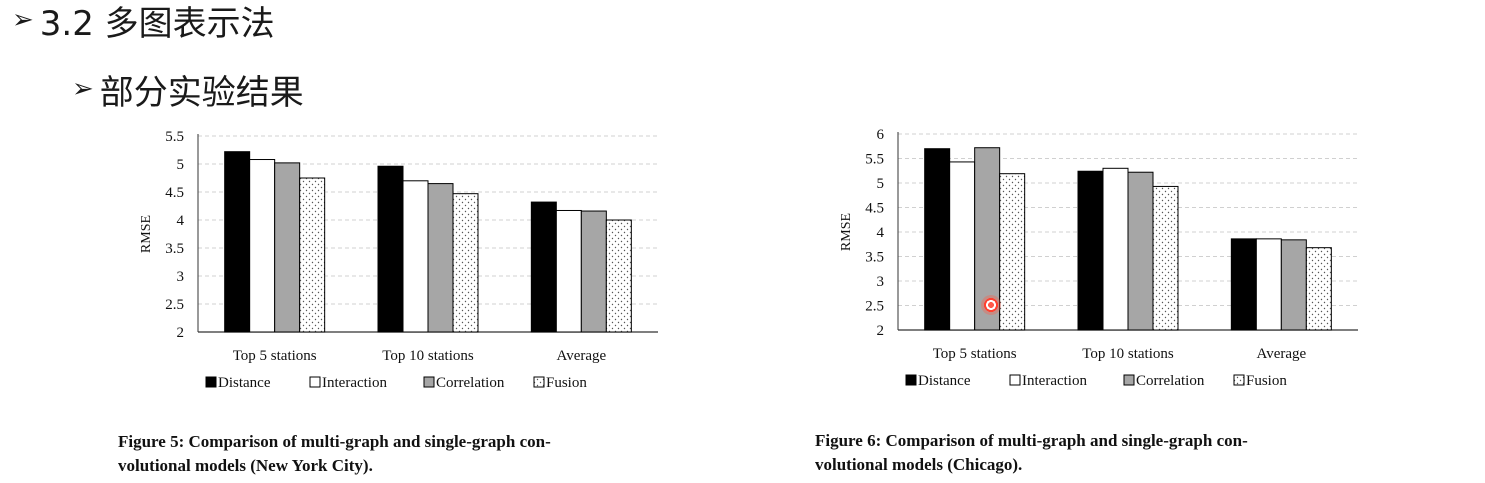  What do you see at coordinates (157, 23) in the screenshot?
I see `heading-1-text: 3.2 多图表示法` at bounding box center [157, 23].